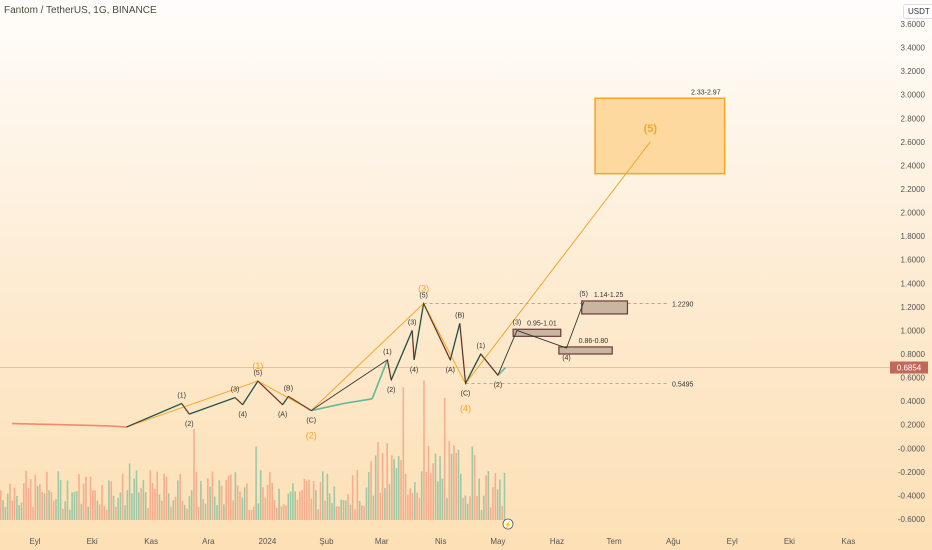 The width and height of the screenshot is (932, 550). Describe the element at coordinates (257, 366) in the screenshot. I see `orange-wave-label: (1)` at that location.